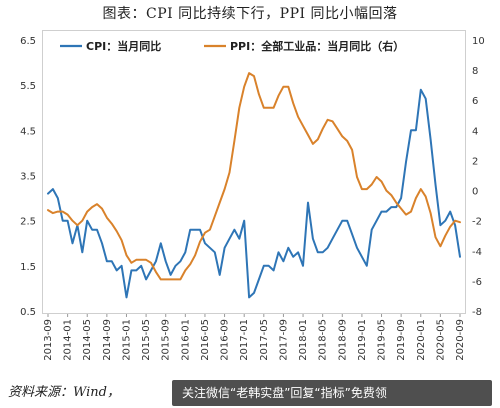 Image resolution: width=500 pixels, height=408 pixels. I want to click on left-axis-ticks: 0.5 1.5 2.5 3.5 4.5 5.5 6.5, so click(28, 177).